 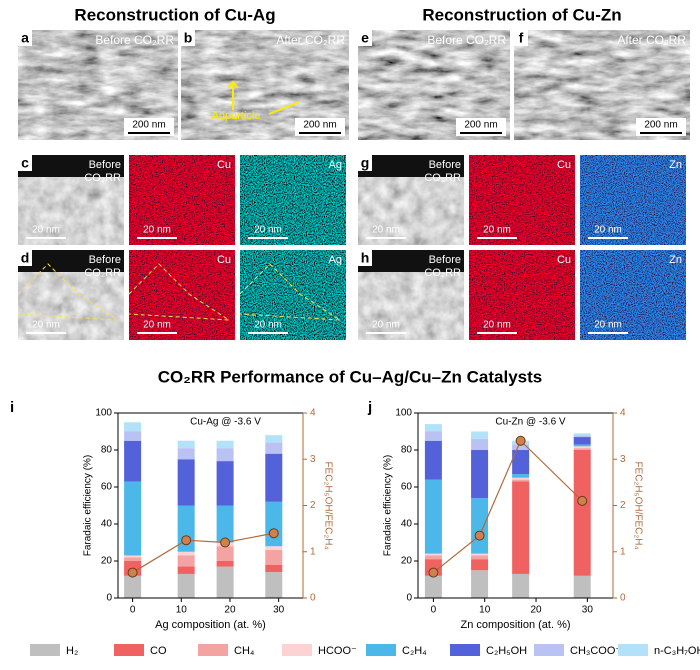 What do you see at coordinates (369, 407) in the screenshot?
I see `panel-label: j` at bounding box center [369, 407].